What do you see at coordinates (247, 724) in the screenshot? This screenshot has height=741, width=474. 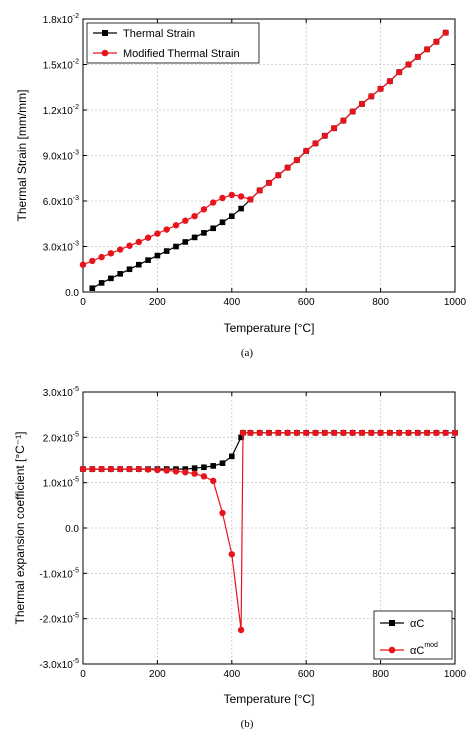 I see `panel-label: (b)` at bounding box center [247, 724].